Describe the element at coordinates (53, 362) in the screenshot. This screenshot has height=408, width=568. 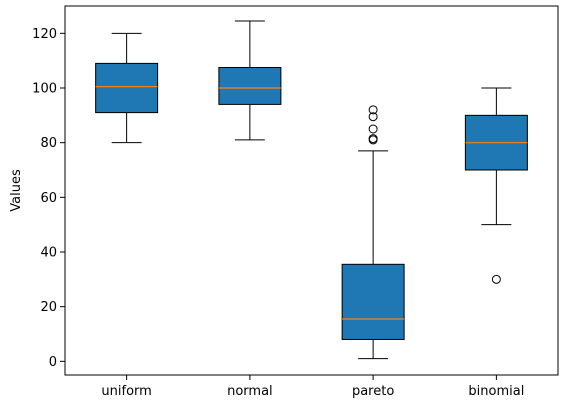
I see `y-tick-label: 0` at that location.